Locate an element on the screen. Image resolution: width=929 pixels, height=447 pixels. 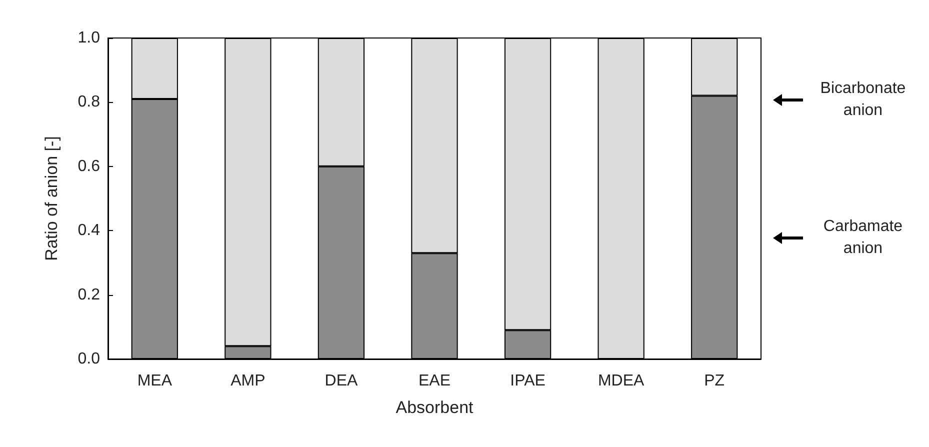
x-tick-label: PZ is located at coordinates (714, 381).